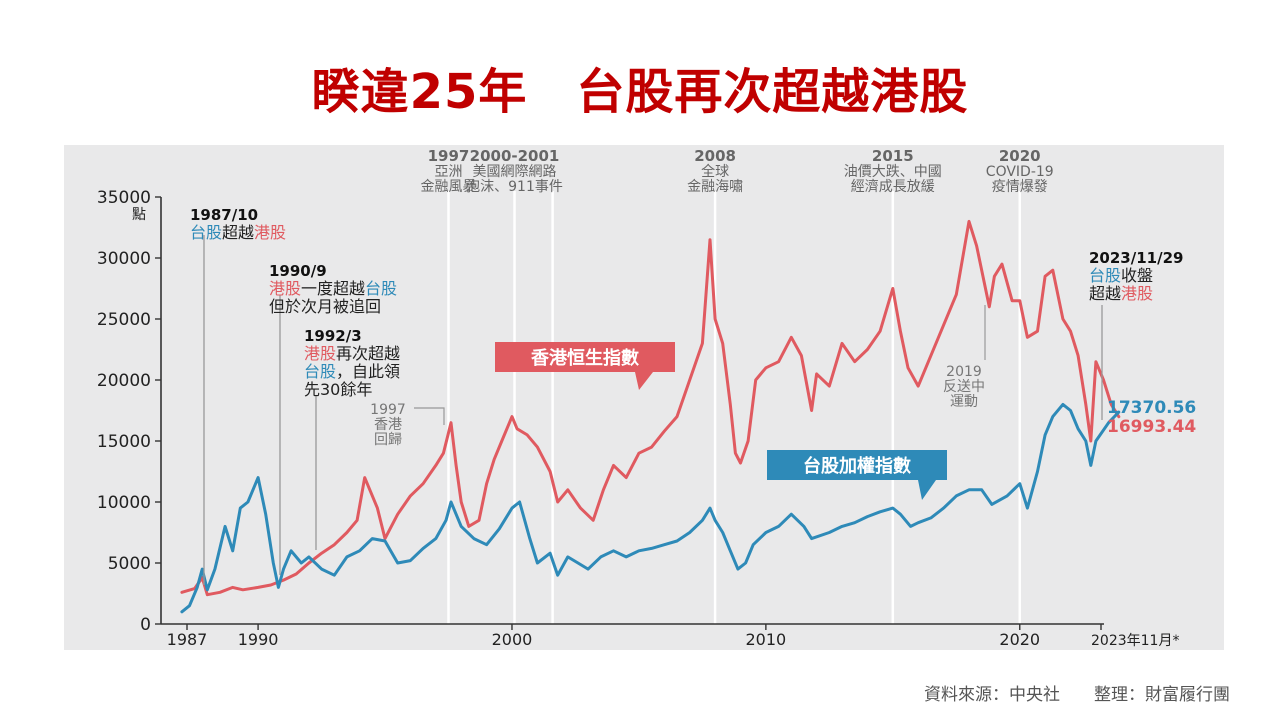  What do you see at coordinates (715, 171) in the screenshot?
I see `event-label: 全球` at bounding box center [715, 171].